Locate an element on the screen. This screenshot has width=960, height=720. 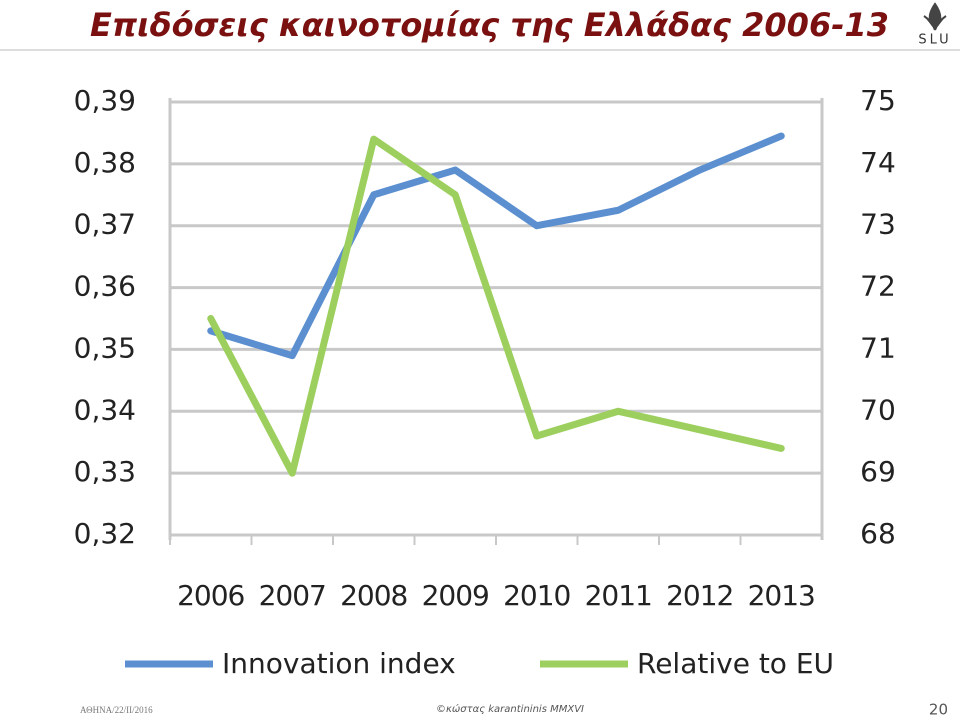
y2-tick-label: 74 is located at coordinates (878, 162).